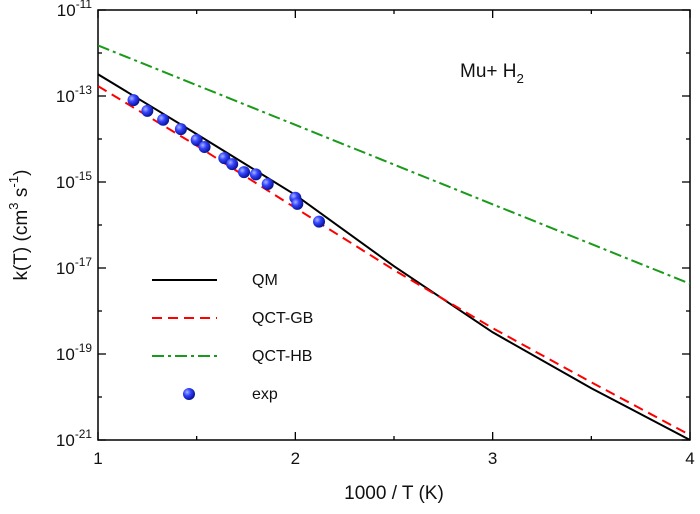 The height and width of the screenshot is (514, 700). I want to click on x-axis-label: 1000 / T (K), so click(394, 493).